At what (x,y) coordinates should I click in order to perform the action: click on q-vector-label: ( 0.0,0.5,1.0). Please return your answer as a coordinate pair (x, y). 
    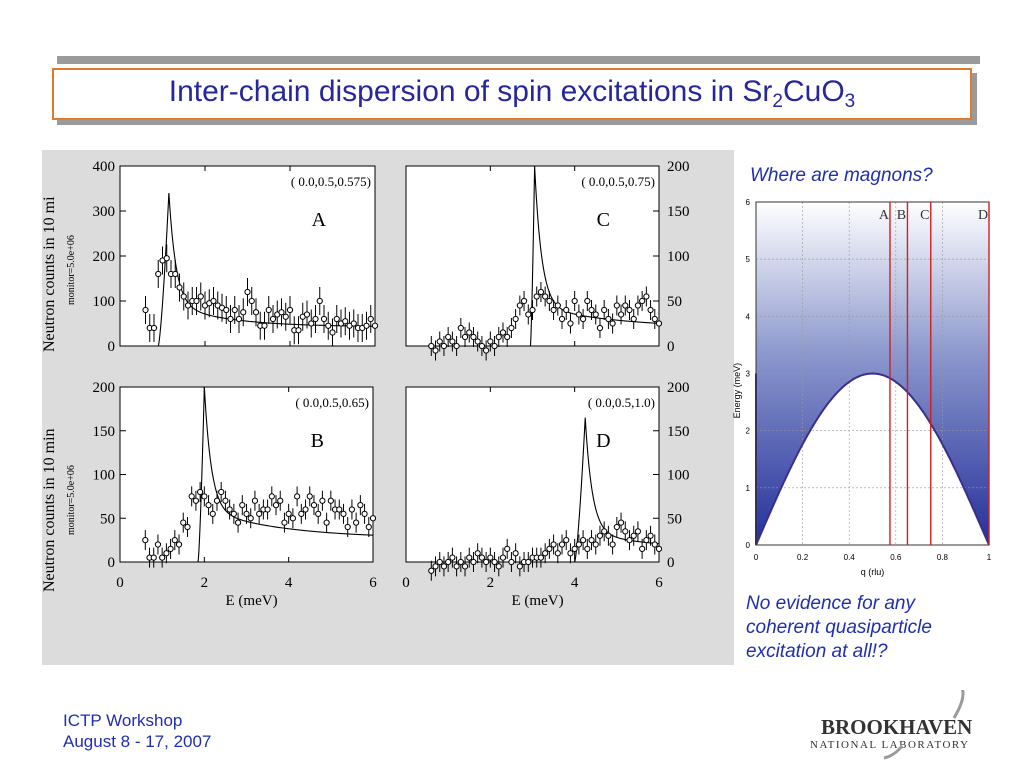
    Looking at the image, I should click on (621, 402).